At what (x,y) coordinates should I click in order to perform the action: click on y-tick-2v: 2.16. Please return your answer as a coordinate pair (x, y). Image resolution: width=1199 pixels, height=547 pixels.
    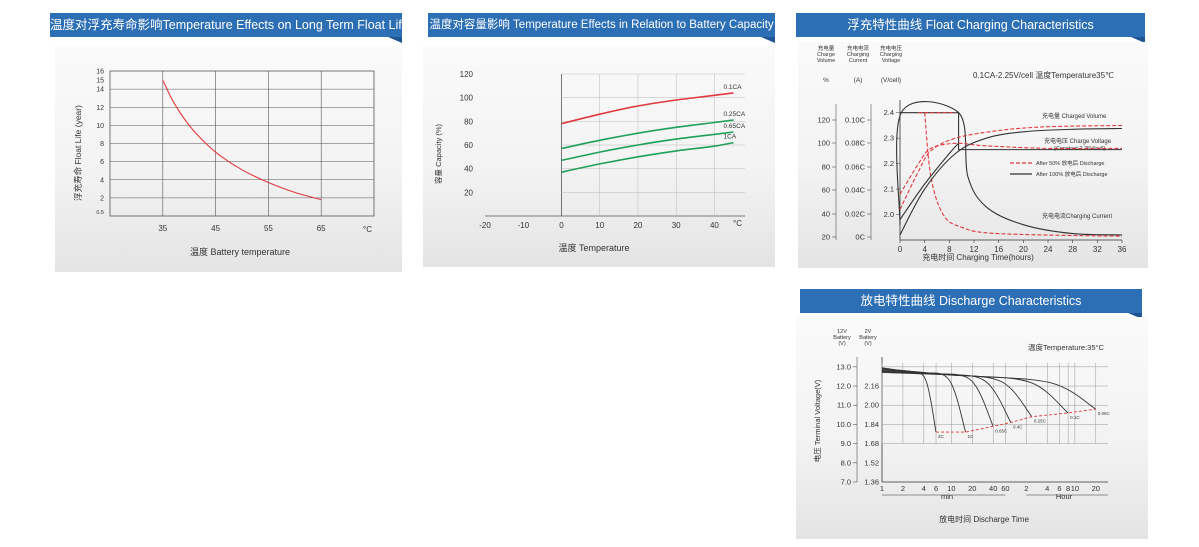
    Looking at the image, I should click on (871, 386).